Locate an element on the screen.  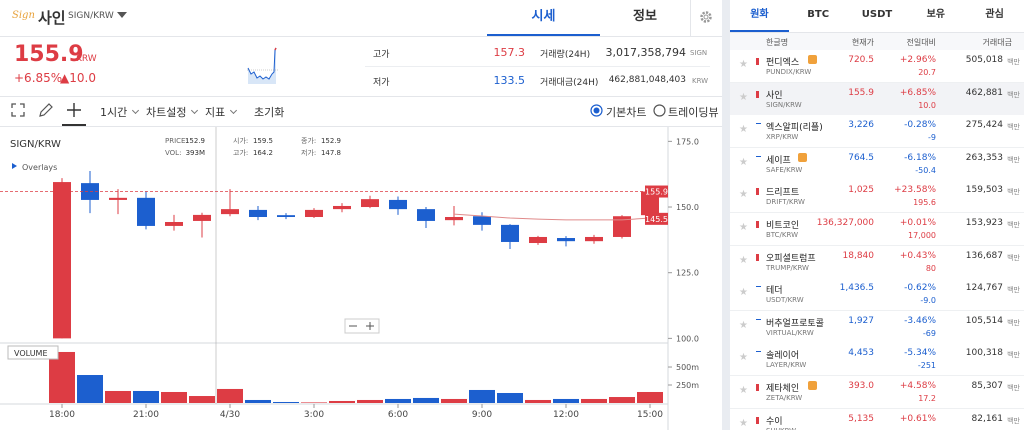
coin-name: 제타체인 is located at coordinates (783, 389).